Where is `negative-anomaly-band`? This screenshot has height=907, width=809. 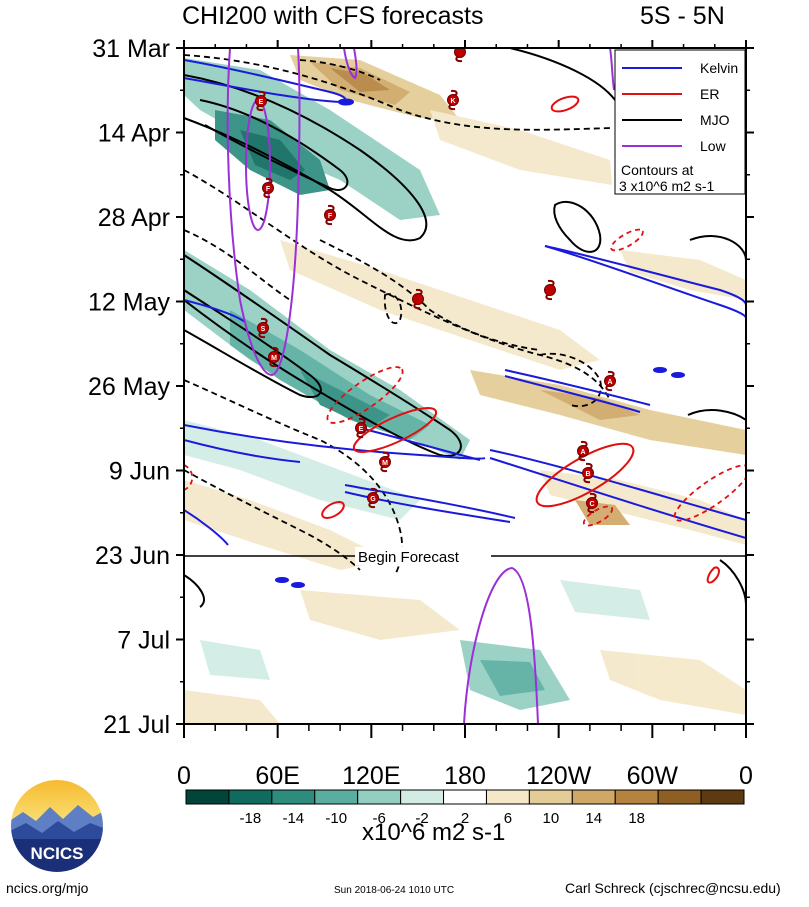
negative-anomaly-band is located at coordinates (312, 139).